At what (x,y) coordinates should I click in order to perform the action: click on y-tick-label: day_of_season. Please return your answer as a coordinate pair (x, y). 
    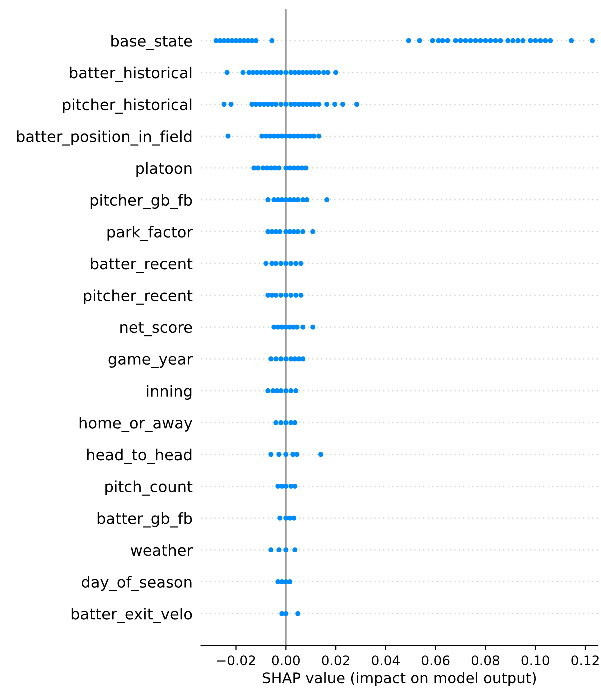
    Looking at the image, I should click on (137, 584).